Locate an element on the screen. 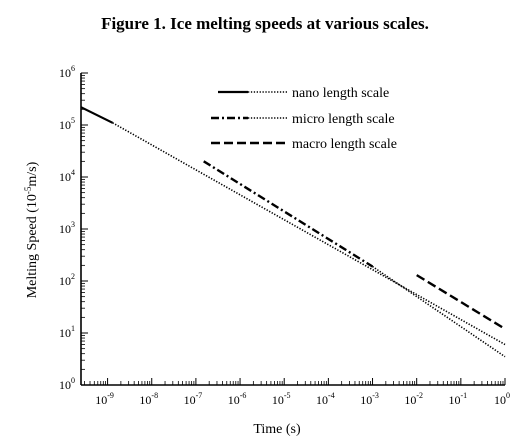 This screenshot has width=530, height=447. y-tick-label-base-4: 10 is located at coordinates (65, 177).